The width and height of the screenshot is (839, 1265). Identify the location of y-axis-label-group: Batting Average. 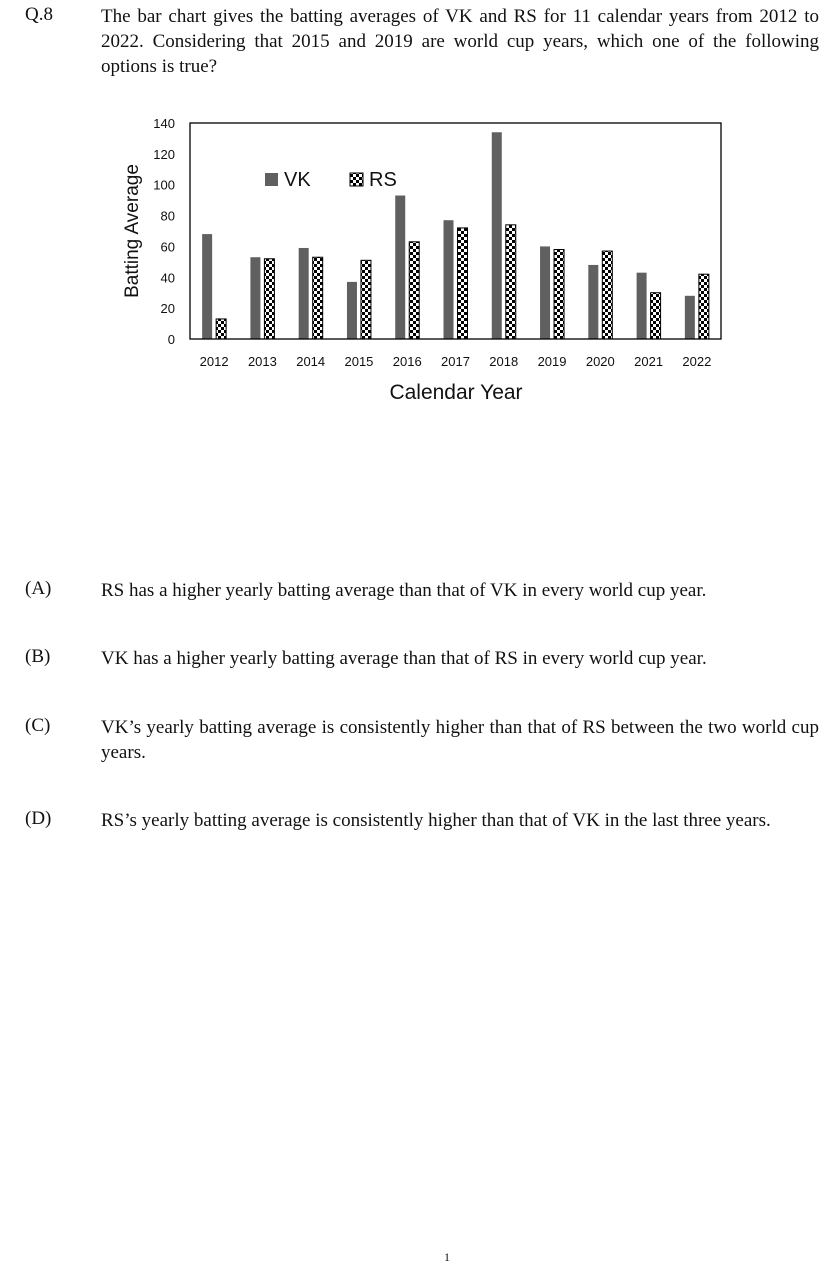
(132, 231).